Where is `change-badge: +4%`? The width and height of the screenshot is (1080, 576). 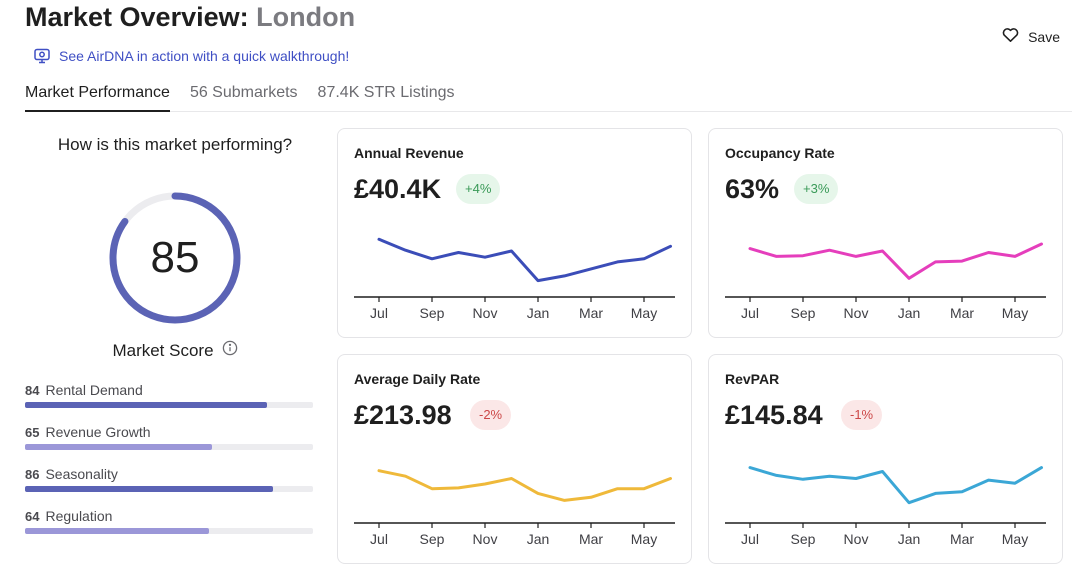
change-badge: +4% is located at coordinates (478, 189).